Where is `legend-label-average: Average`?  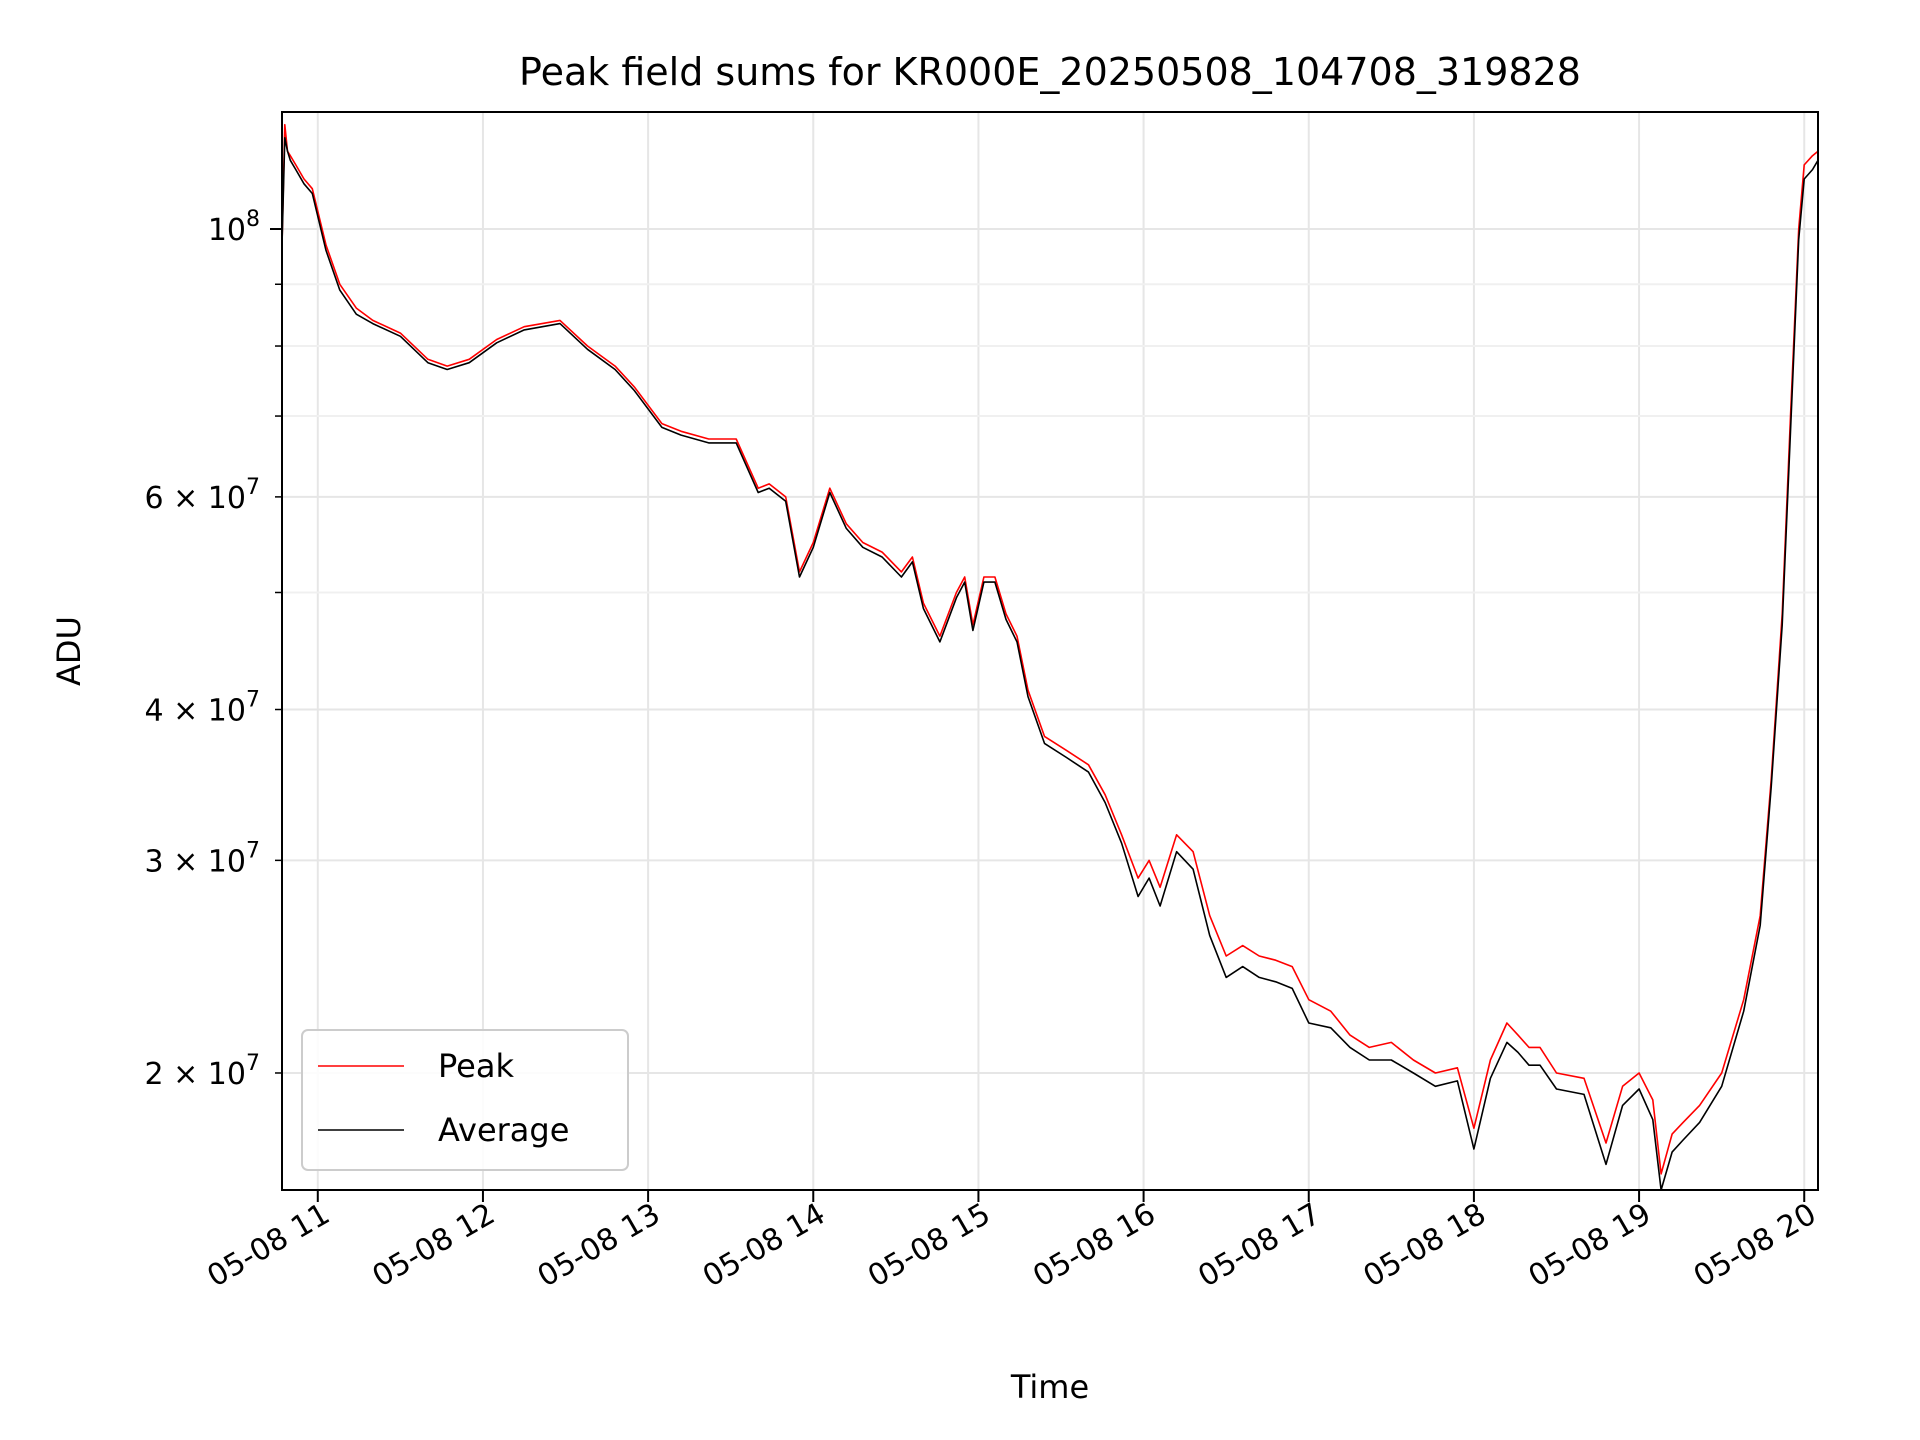
legend-label-average: Average is located at coordinates (503, 1130).